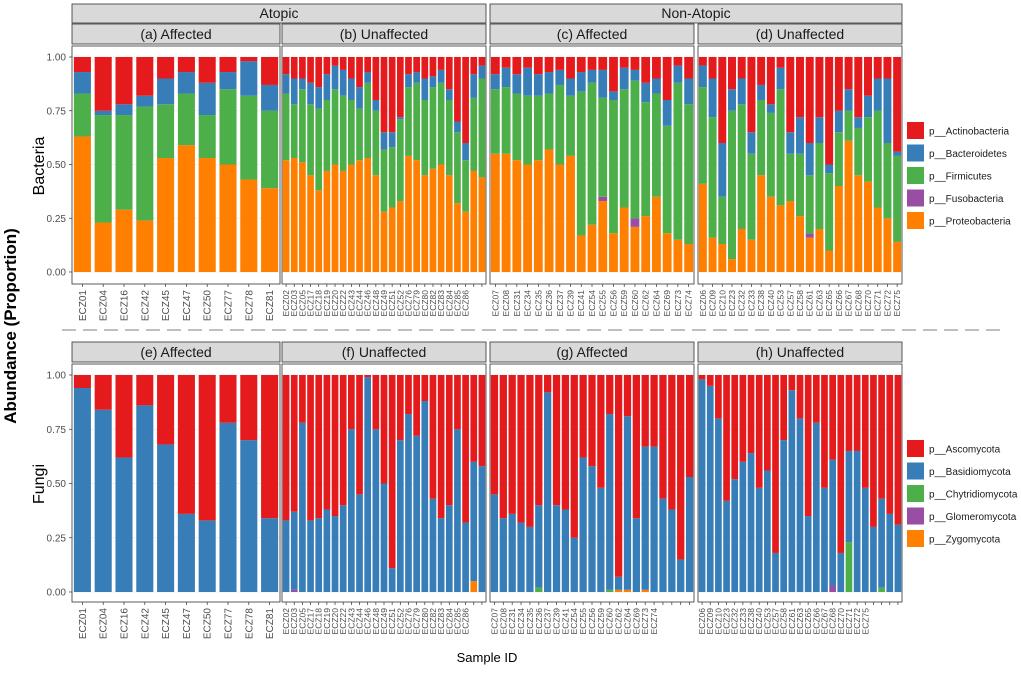 The width and height of the screenshot is (1021, 673). What do you see at coordinates (229, 306) in the screenshot?
I see `x-tick-label: ECZ77` at bounding box center [229, 306].